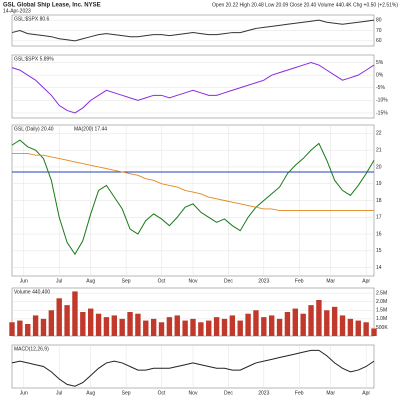 This screenshot has height=400, width=400. What do you see at coordinates (379, 167) in the screenshot?
I see `y-tick-label: 20` at bounding box center [379, 167].